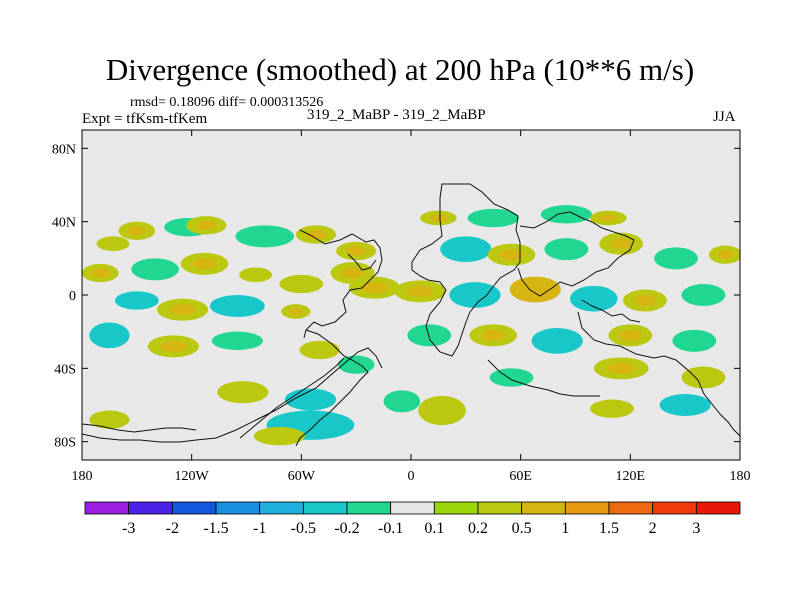 This screenshot has width=800, height=600. What do you see at coordinates (543, 378) in the screenshot?
I see `coastline-southern-stair` at bounding box center [543, 378].